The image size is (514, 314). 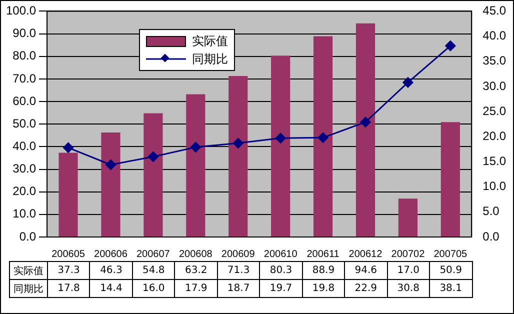 I want to click on data-label: 19.7, so click(x=281, y=289).